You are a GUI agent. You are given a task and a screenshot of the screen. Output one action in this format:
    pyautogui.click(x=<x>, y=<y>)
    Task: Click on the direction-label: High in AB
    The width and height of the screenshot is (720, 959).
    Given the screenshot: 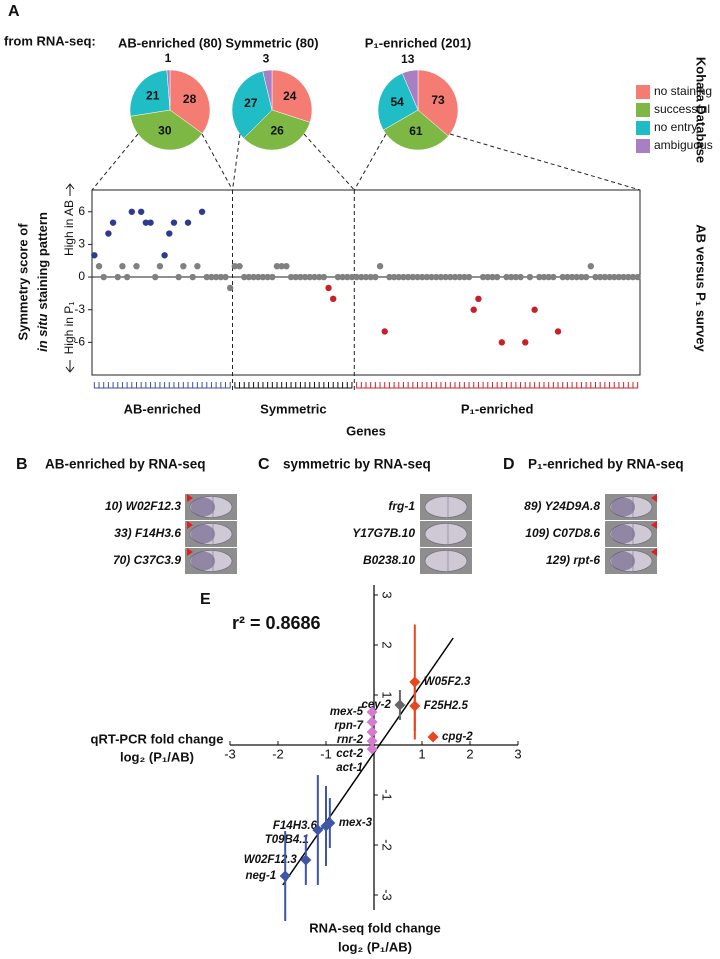 What is the action you would take?
    pyautogui.click(x=69, y=228)
    